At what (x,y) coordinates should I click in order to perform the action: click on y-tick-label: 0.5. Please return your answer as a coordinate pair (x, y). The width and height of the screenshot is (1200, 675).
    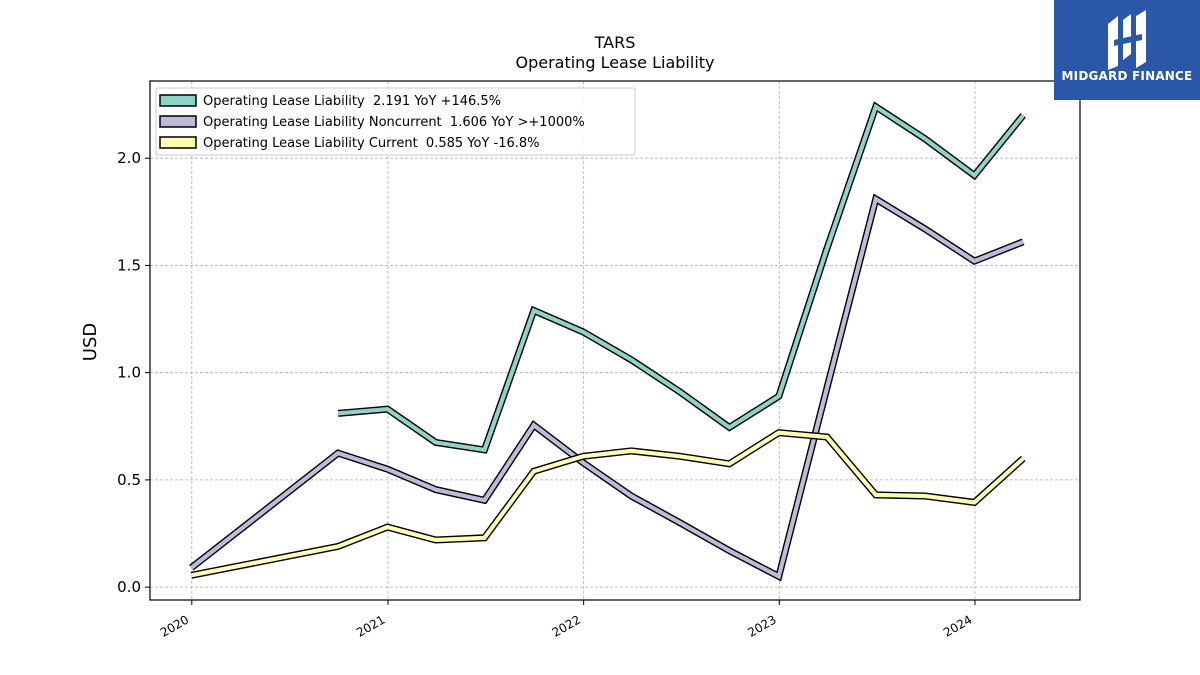
    Looking at the image, I should click on (129, 480).